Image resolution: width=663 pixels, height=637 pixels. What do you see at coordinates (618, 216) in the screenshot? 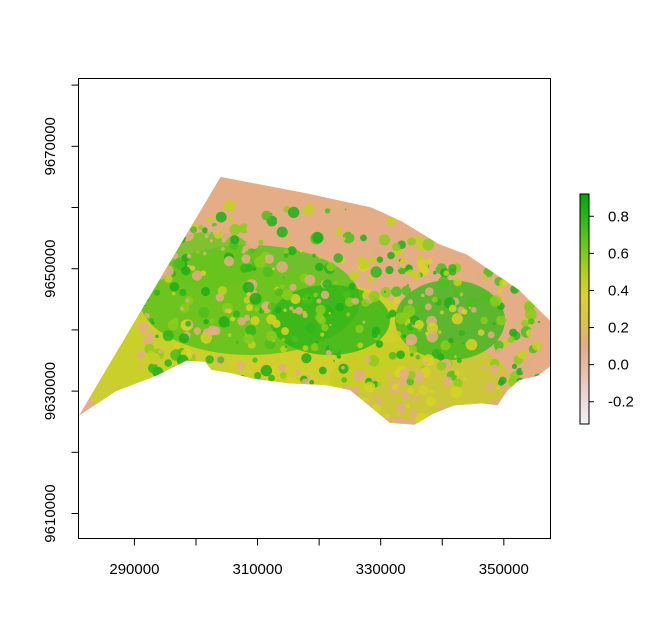
I see `legend-tick-label: 0.8` at bounding box center [618, 216].